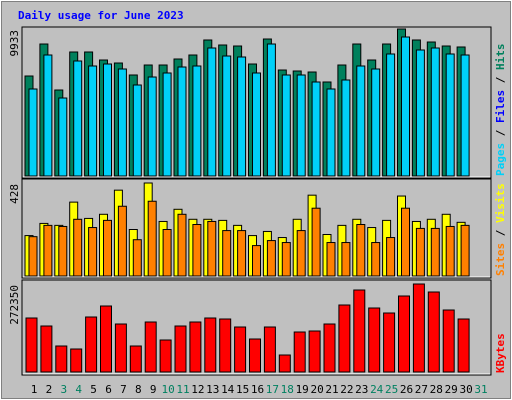  What do you see at coordinates (500, 57) in the screenshot?
I see `legend-entry: Hits` at bounding box center [500, 57].